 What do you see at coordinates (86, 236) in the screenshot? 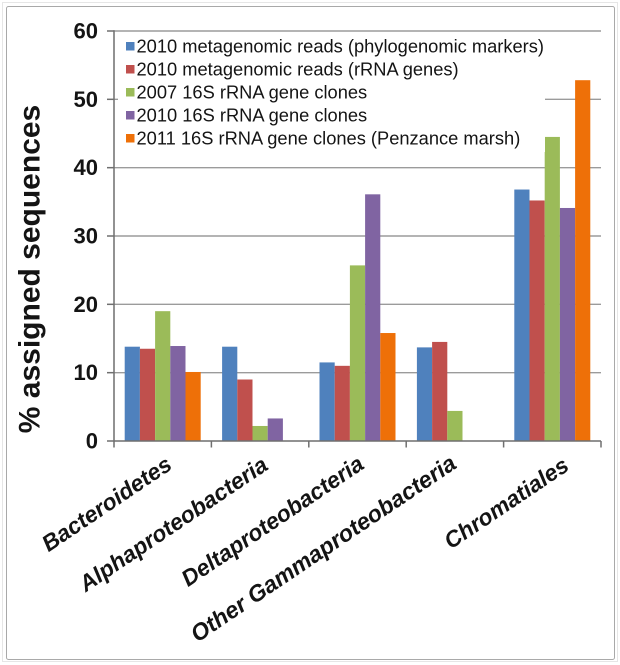
I see `svg-text: 30` at bounding box center [86, 236].